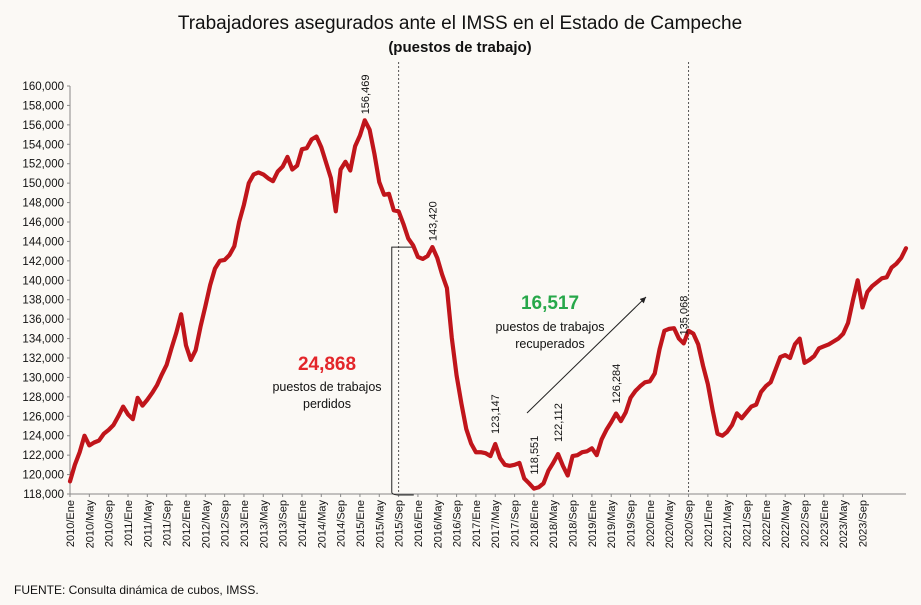 The height and width of the screenshot is (605, 921). What do you see at coordinates (43, 398) in the screenshot?
I see `y-tick-label: 128,000` at bounding box center [43, 398].